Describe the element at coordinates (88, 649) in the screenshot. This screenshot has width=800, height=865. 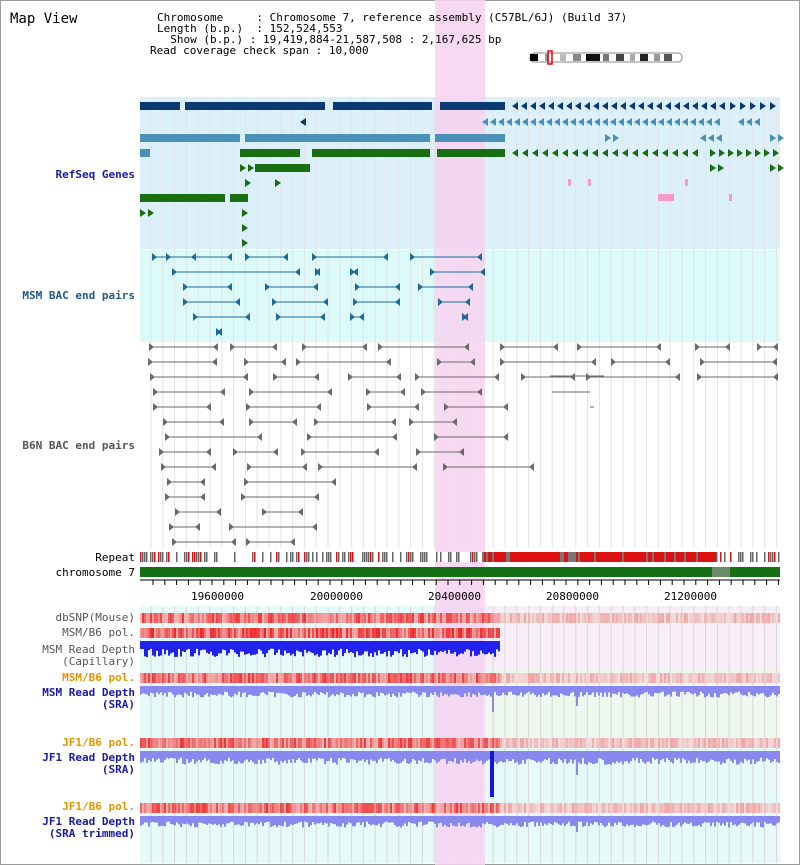
I see `track-label-msm-depth-cap-1: MSM Read Depth` at that location.